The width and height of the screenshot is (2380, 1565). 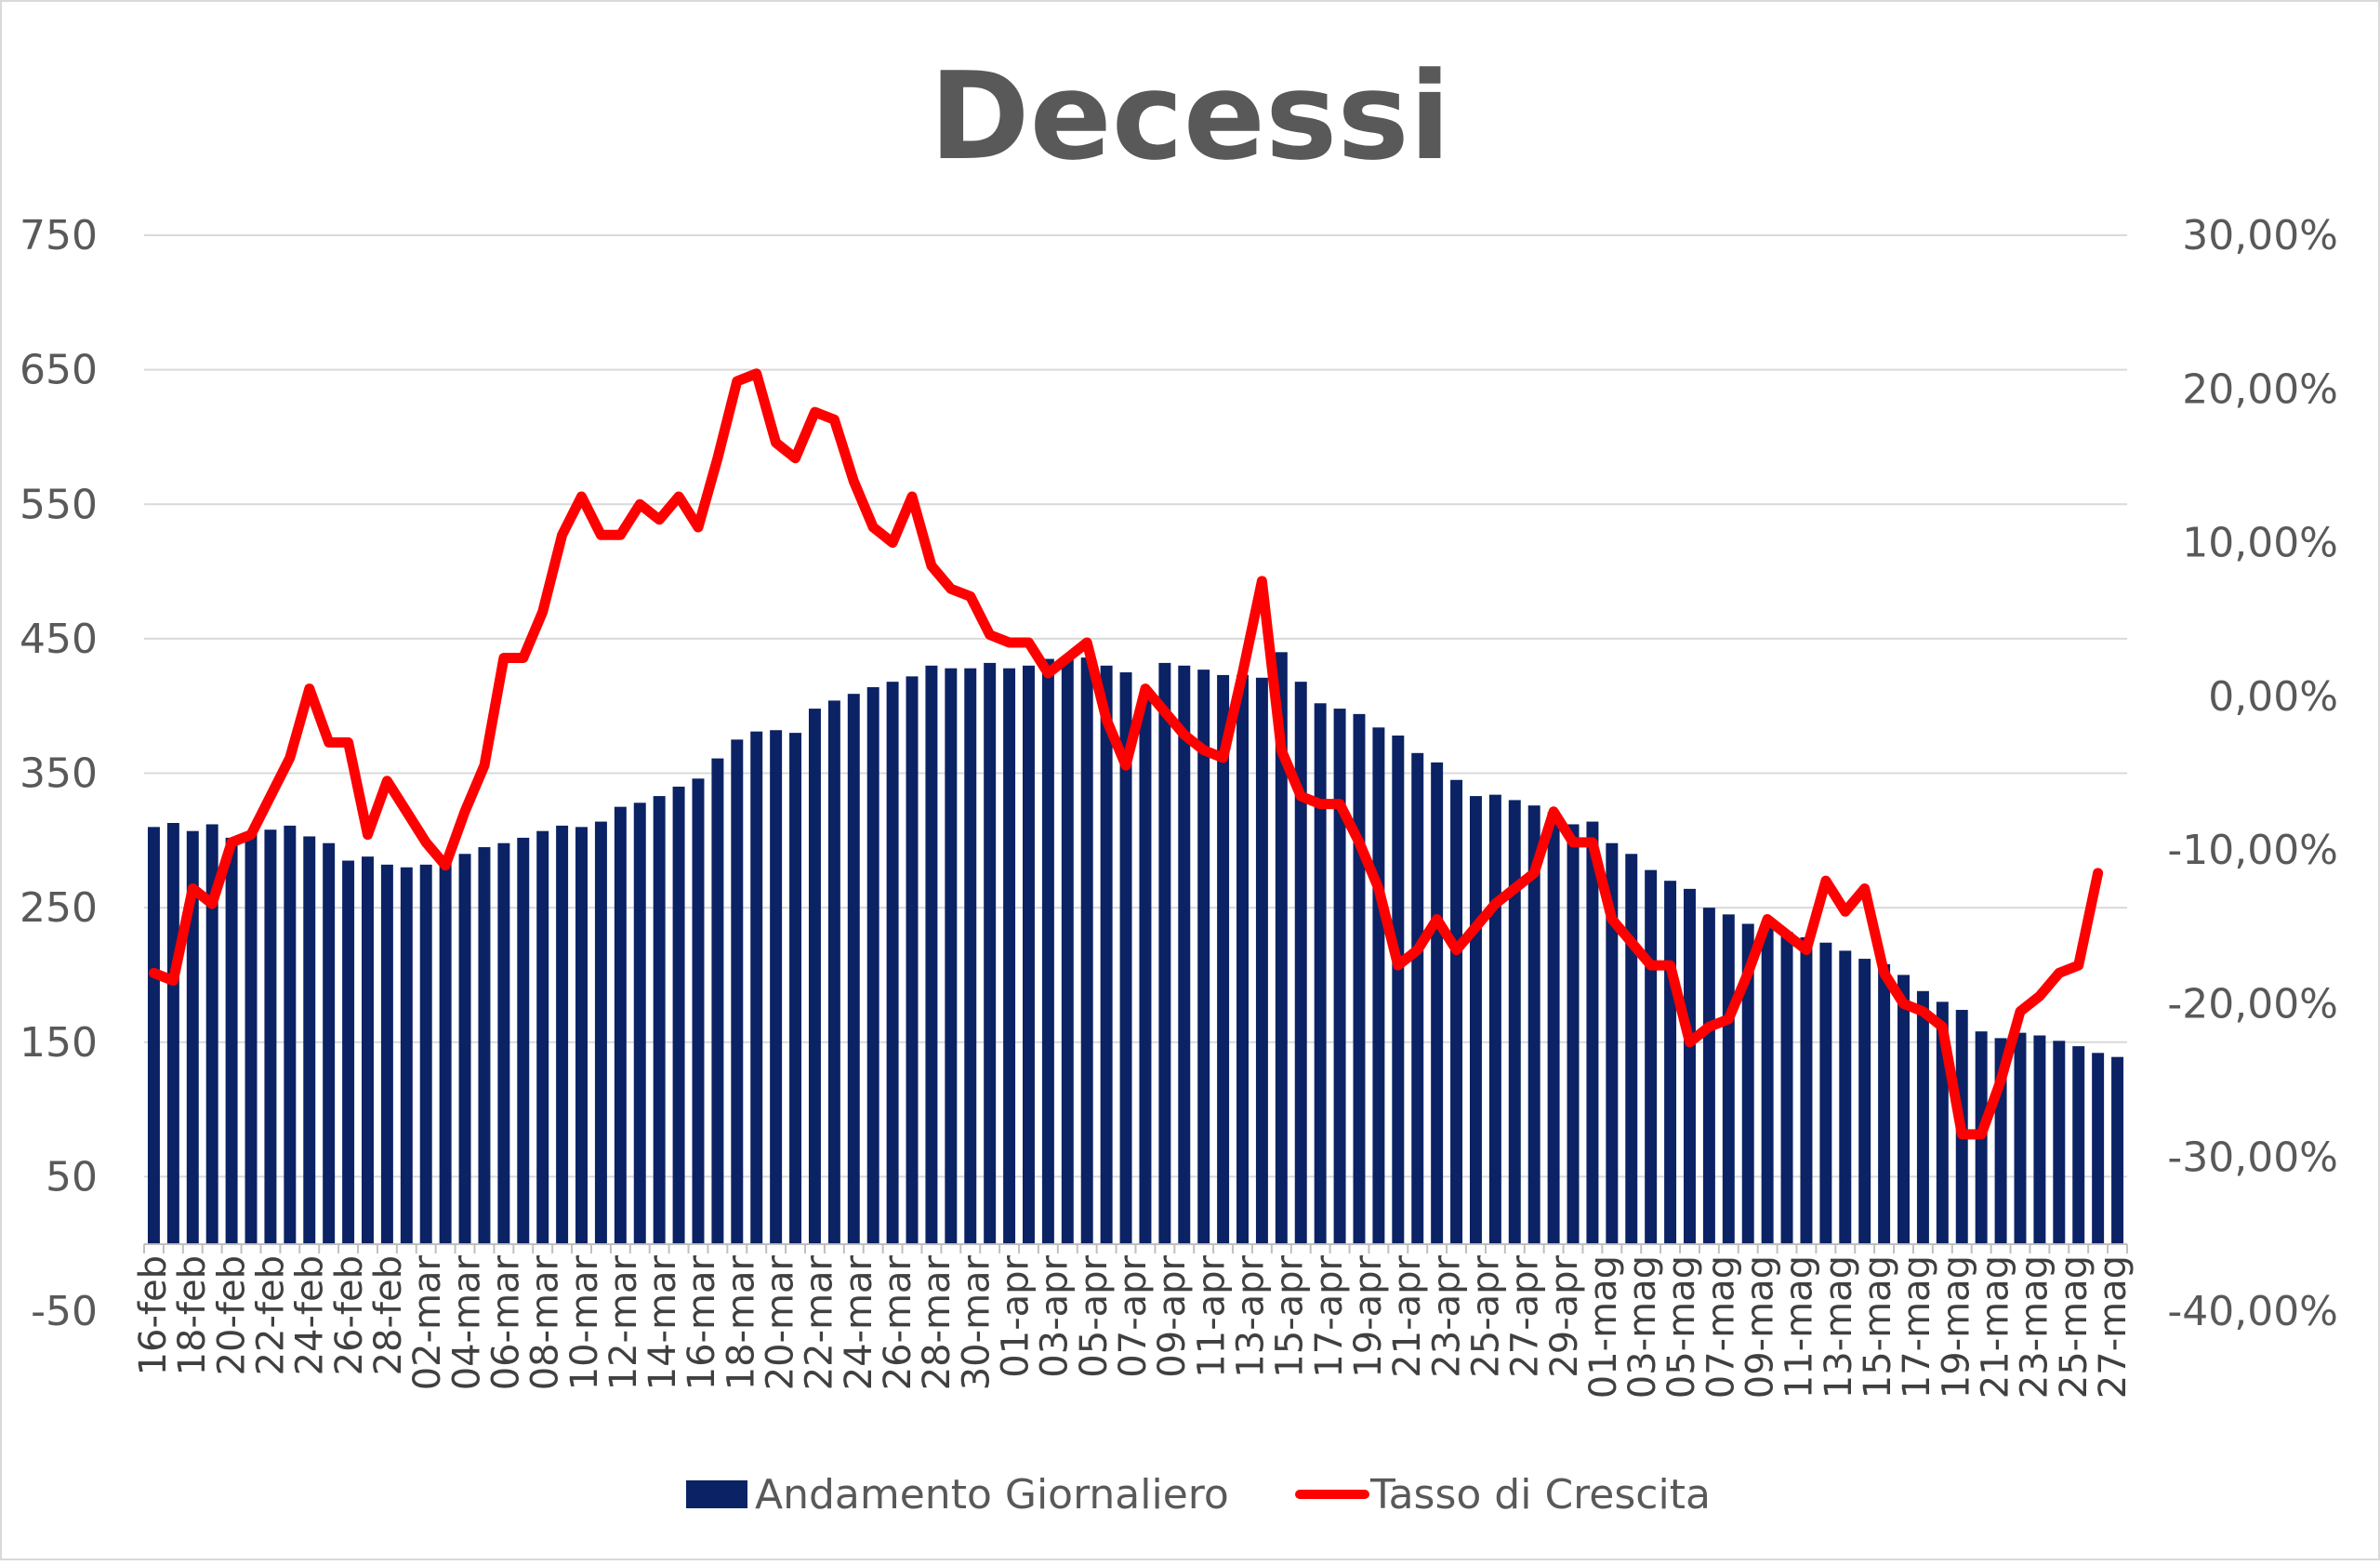 I want to click on x-axis-tick-label: 26-feb, so click(x=349, y=1315).